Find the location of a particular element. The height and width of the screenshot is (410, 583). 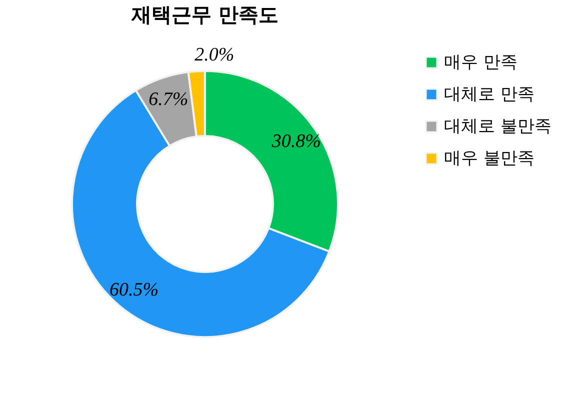

data-label: 6.7% is located at coordinates (168, 99).